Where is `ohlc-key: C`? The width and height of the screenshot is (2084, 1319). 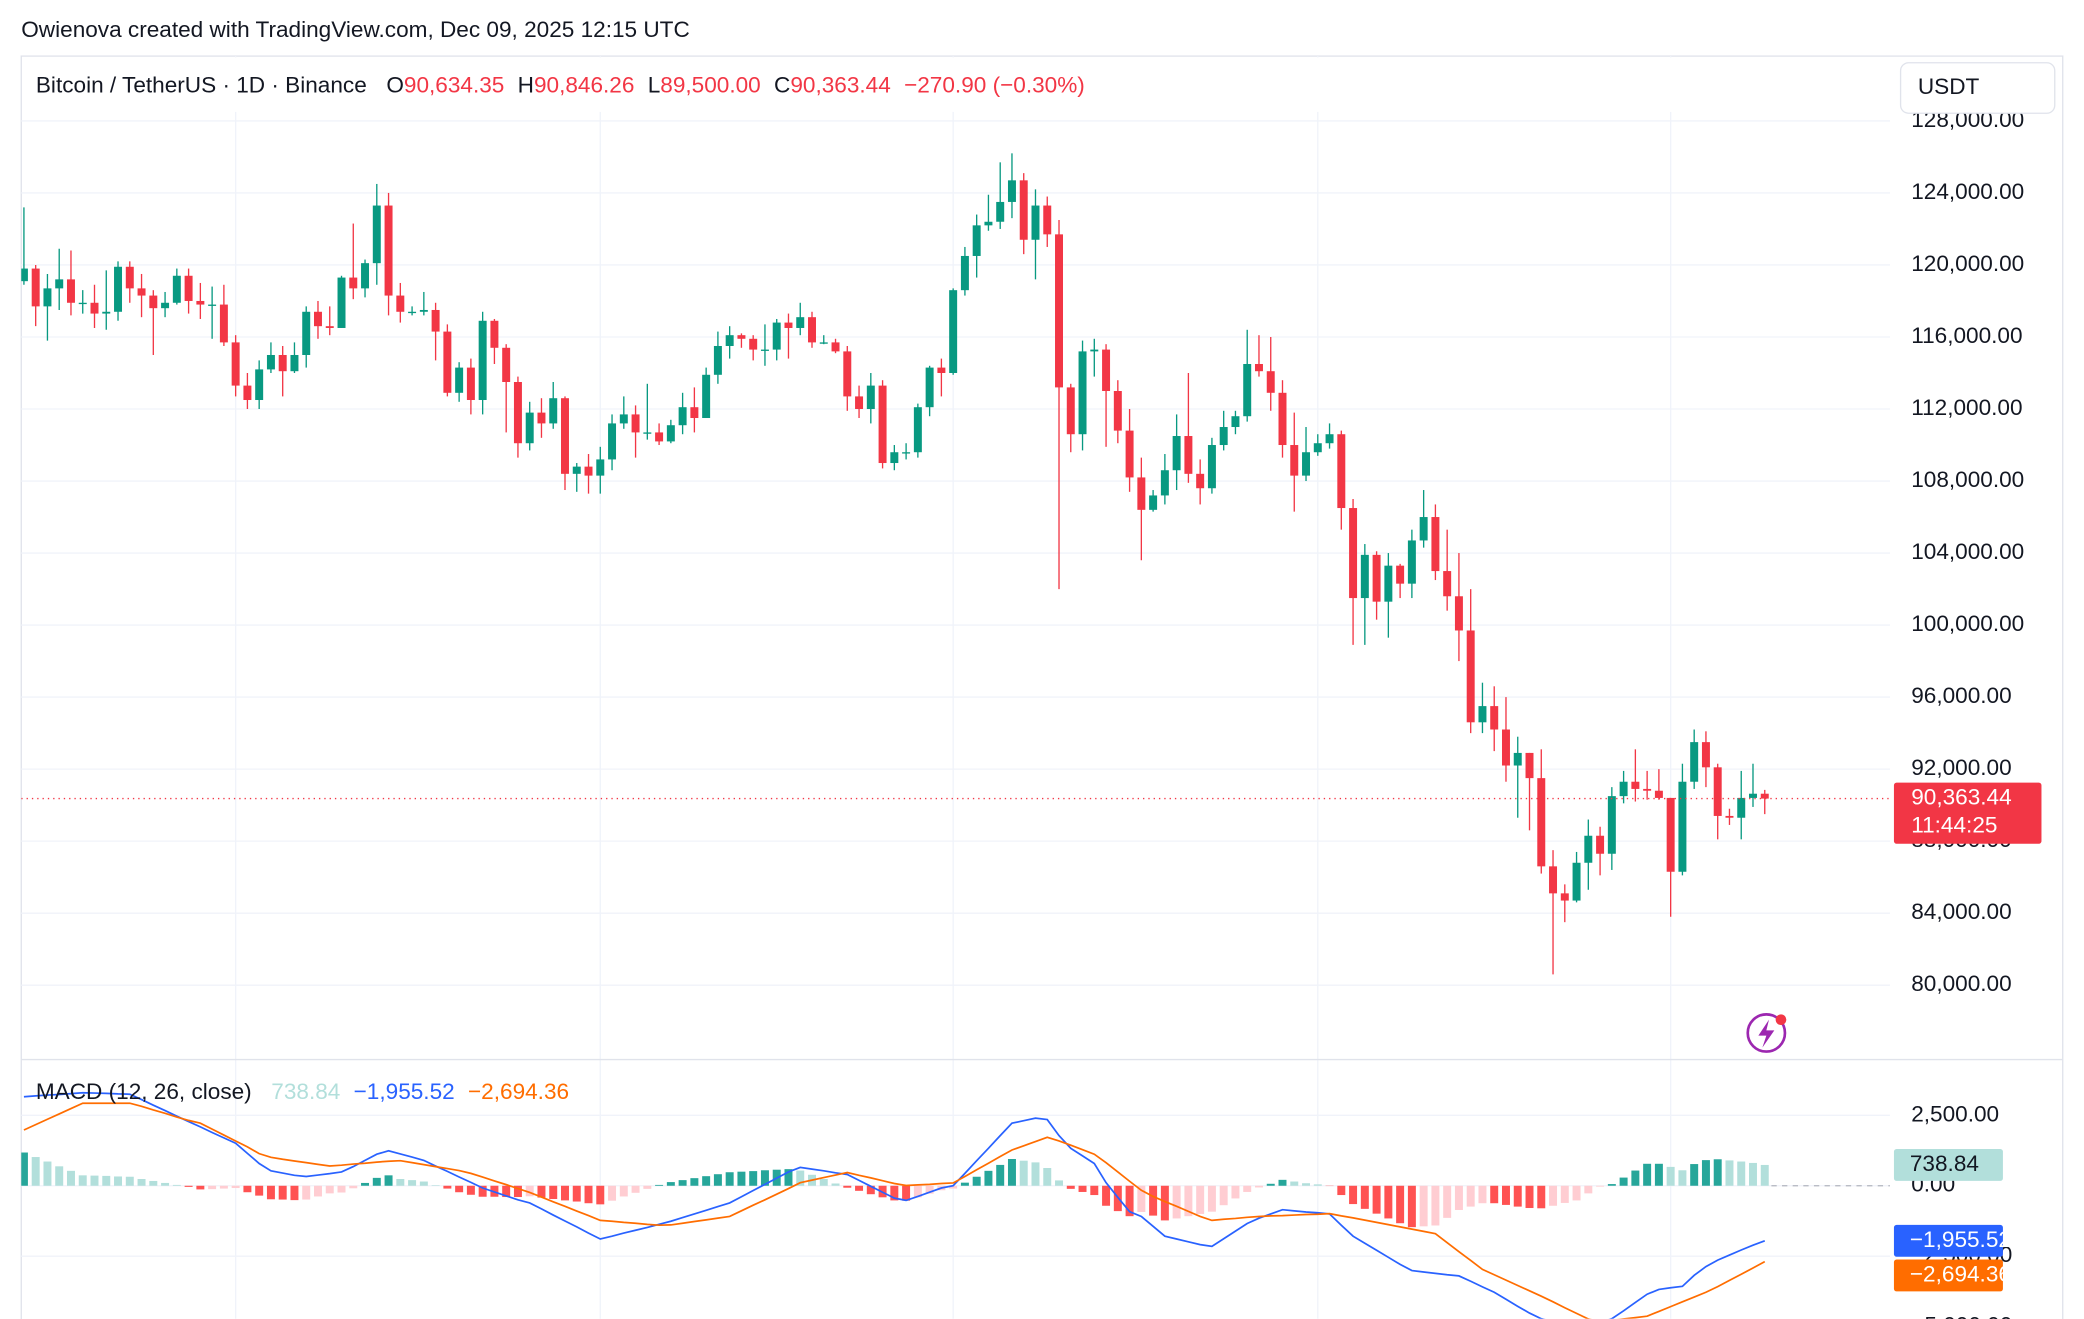
ohlc-key: C is located at coordinates (782, 85).